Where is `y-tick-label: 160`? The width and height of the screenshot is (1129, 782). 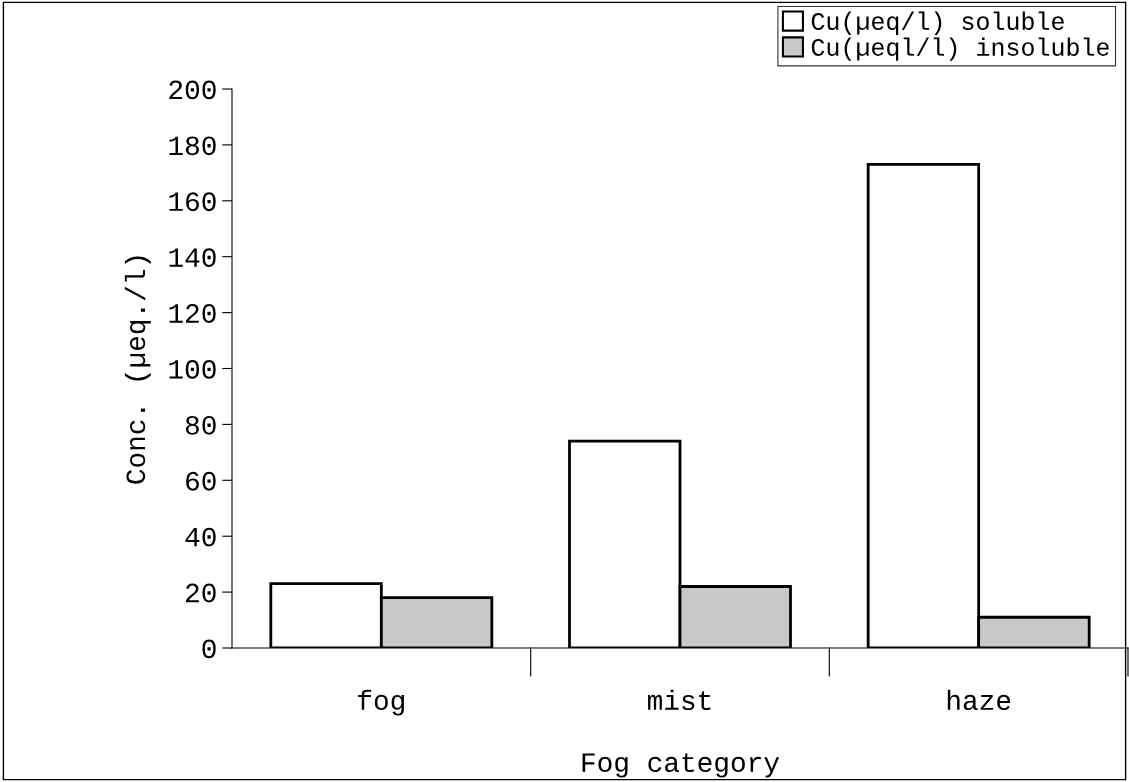 y-tick-label: 160 is located at coordinates (192, 202).